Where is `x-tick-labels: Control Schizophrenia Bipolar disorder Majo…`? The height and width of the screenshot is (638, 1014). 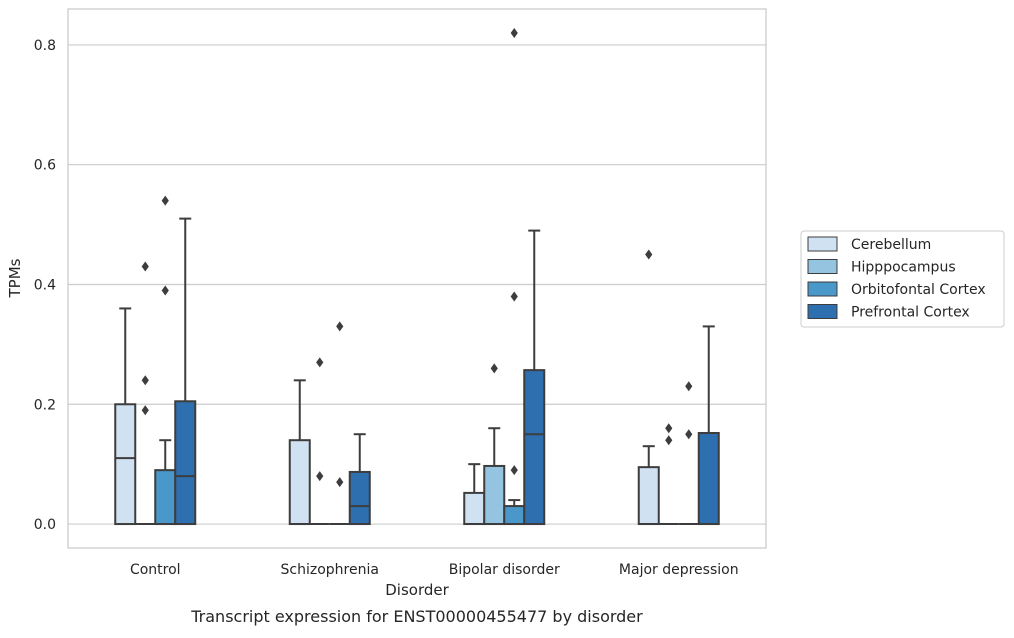
x-tick-labels: Control Schizophrenia Bipolar disorder Majo… is located at coordinates (434, 570).